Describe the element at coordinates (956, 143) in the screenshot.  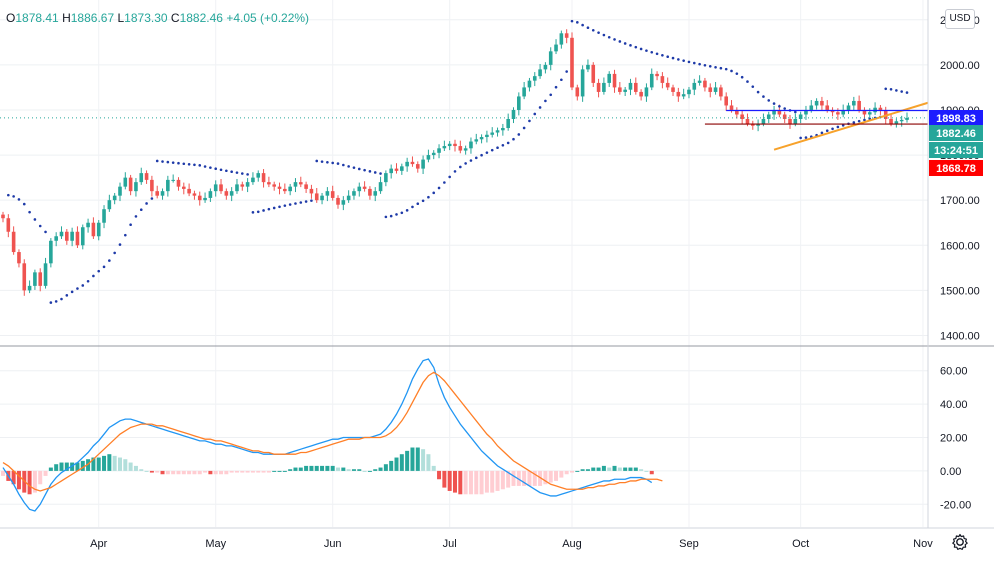
I see `price-labels: 1898.83 1882.46 13:24:51 1868.78` at that location.